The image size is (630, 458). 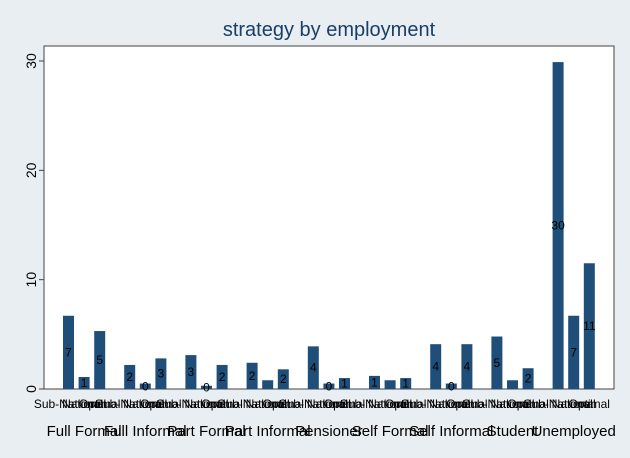 What do you see at coordinates (513, 431) in the screenshot?
I see `group-label: Student` at bounding box center [513, 431].